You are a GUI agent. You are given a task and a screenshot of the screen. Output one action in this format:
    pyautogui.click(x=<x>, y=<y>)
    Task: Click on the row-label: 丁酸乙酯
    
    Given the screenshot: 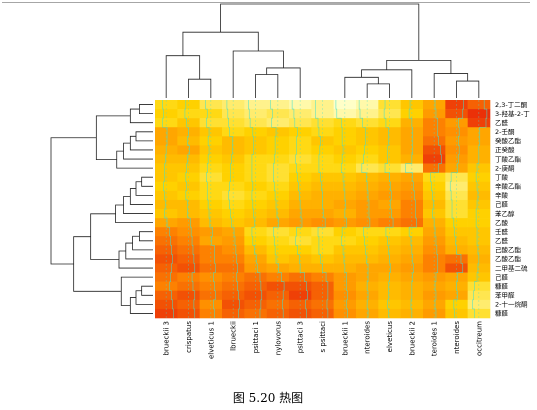 What is the action you would take?
    pyautogui.click(x=508, y=158)
    